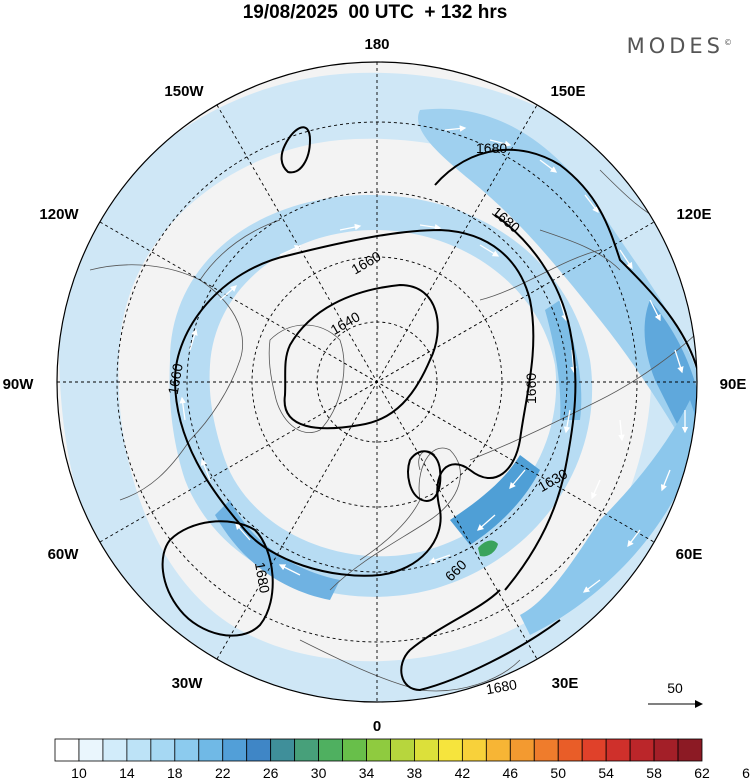 Image resolution: width=750 pixels, height=782 pixels. What do you see at coordinates (223, 773) in the screenshot?
I see `colorbar-tick-label: 22` at bounding box center [223, 773].